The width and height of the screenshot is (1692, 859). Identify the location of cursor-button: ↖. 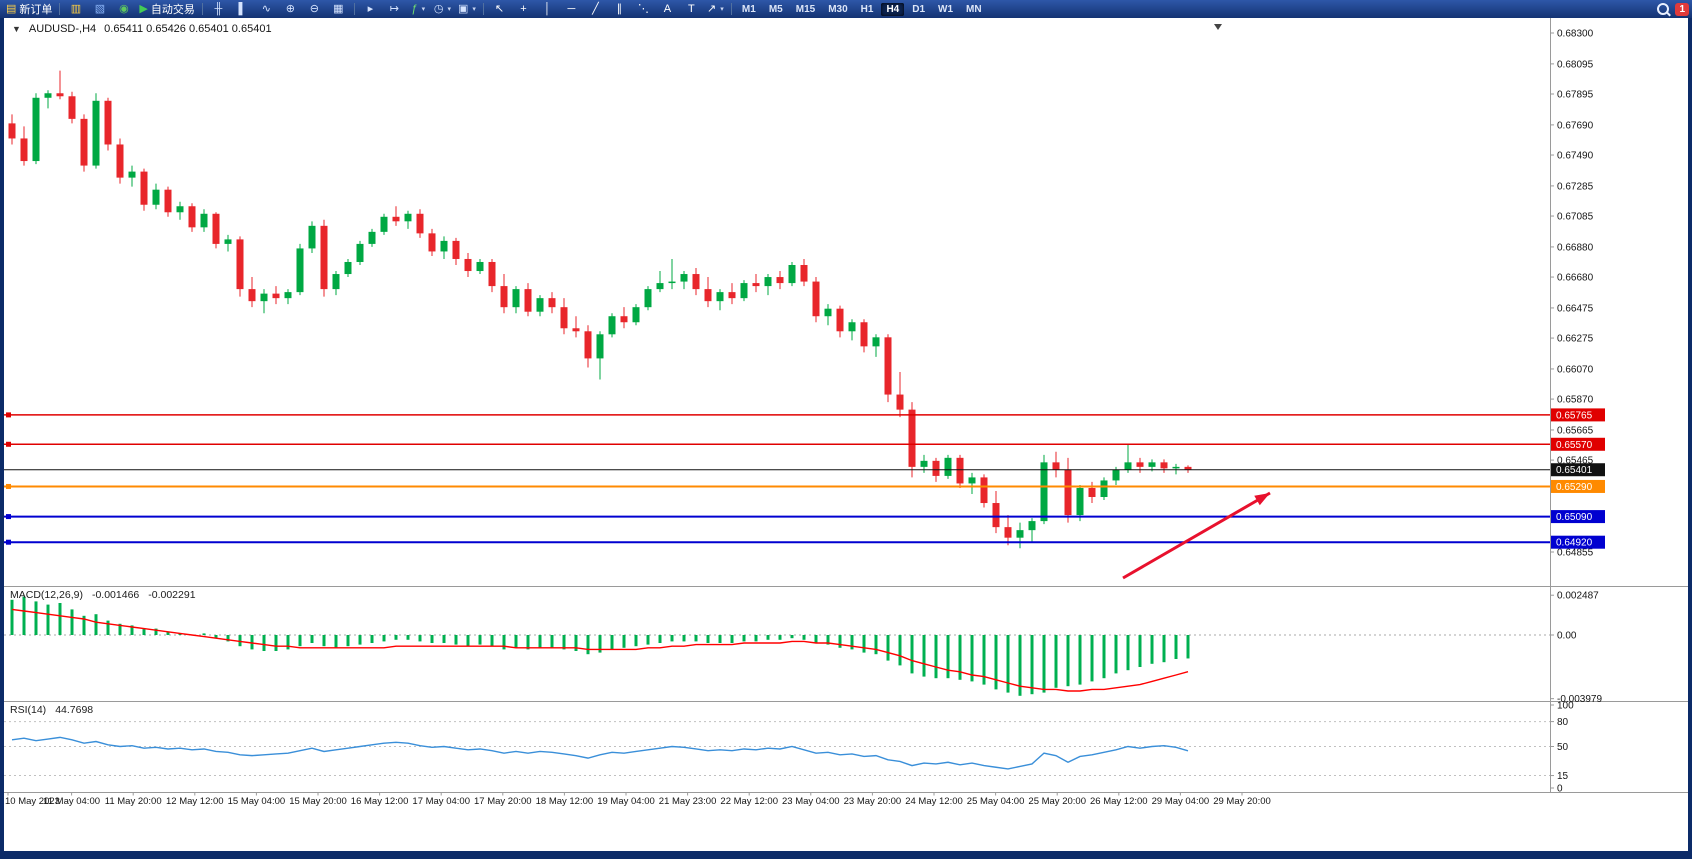
(499, 9).